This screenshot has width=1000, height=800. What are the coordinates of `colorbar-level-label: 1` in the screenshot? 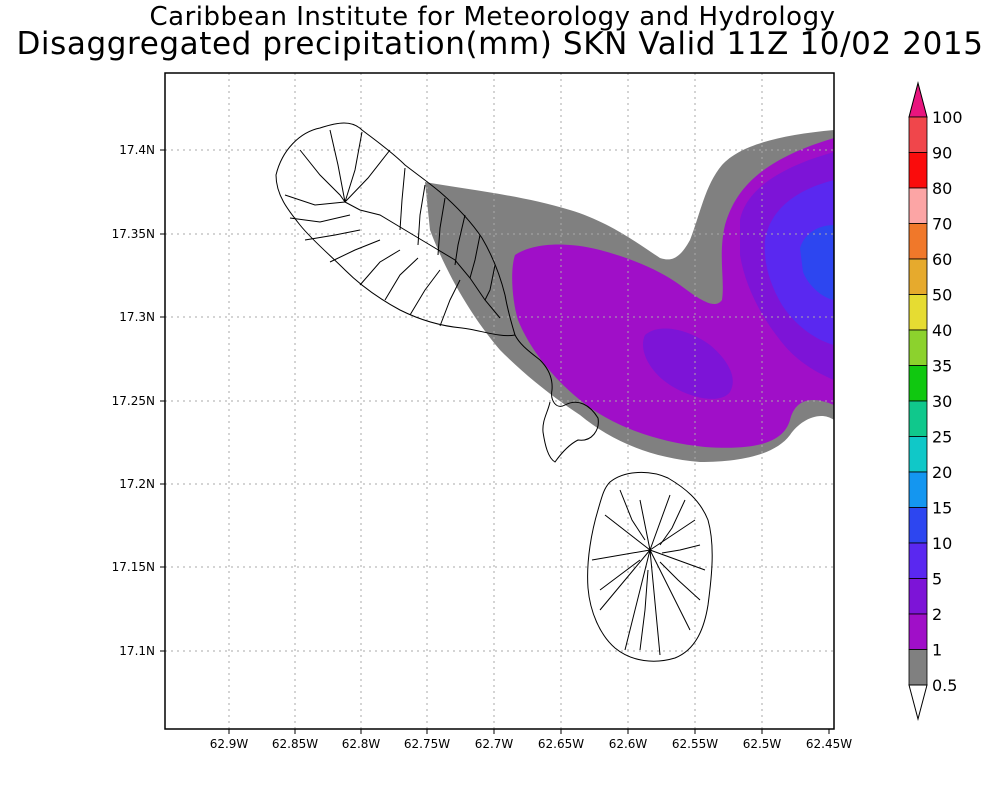 It's located at (937, 650).